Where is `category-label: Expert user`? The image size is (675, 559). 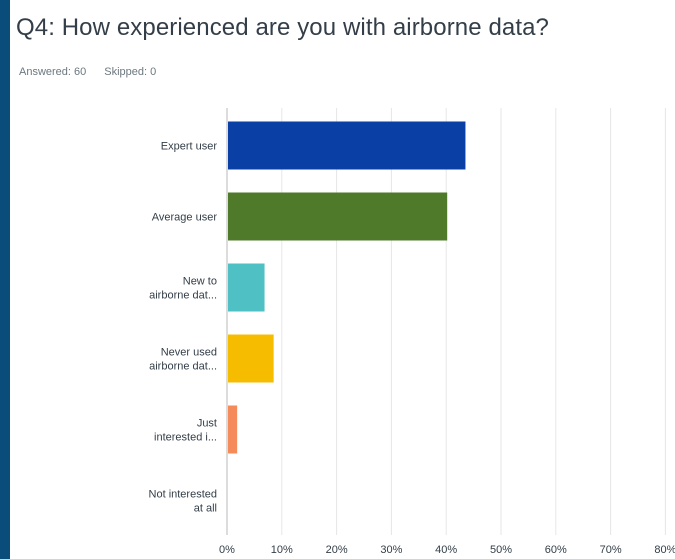 category-label: Expert user is located at coordinates (189, 147).